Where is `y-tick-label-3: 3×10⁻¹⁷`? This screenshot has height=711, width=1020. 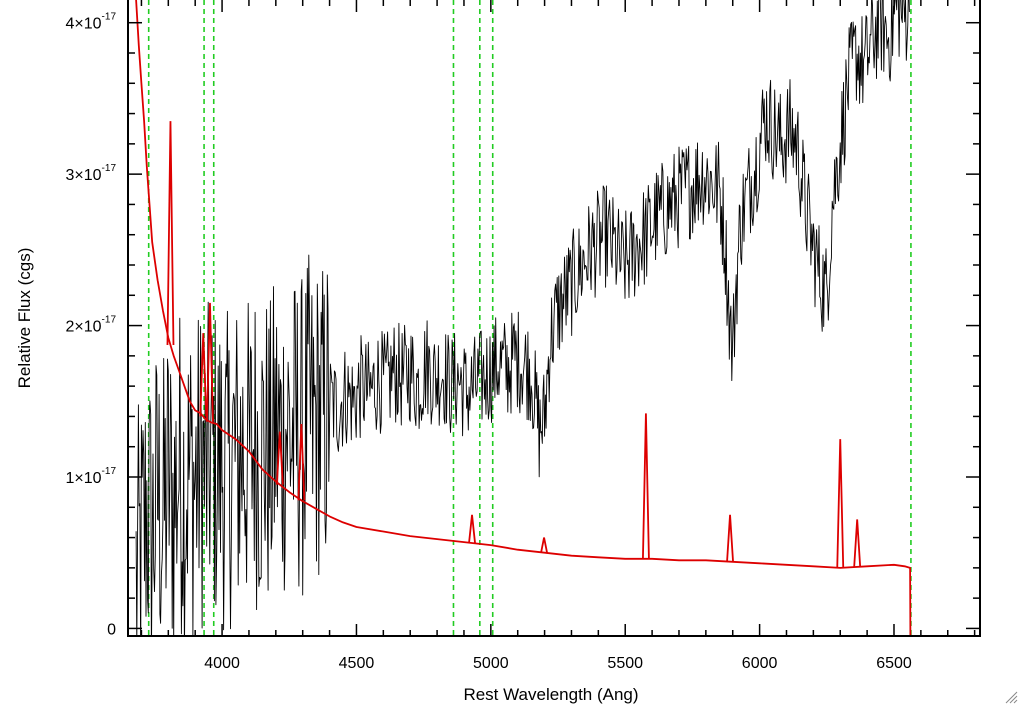 y-tick-label-3: 3×10⁻¹⁷ is located at coordinates (91, 173).